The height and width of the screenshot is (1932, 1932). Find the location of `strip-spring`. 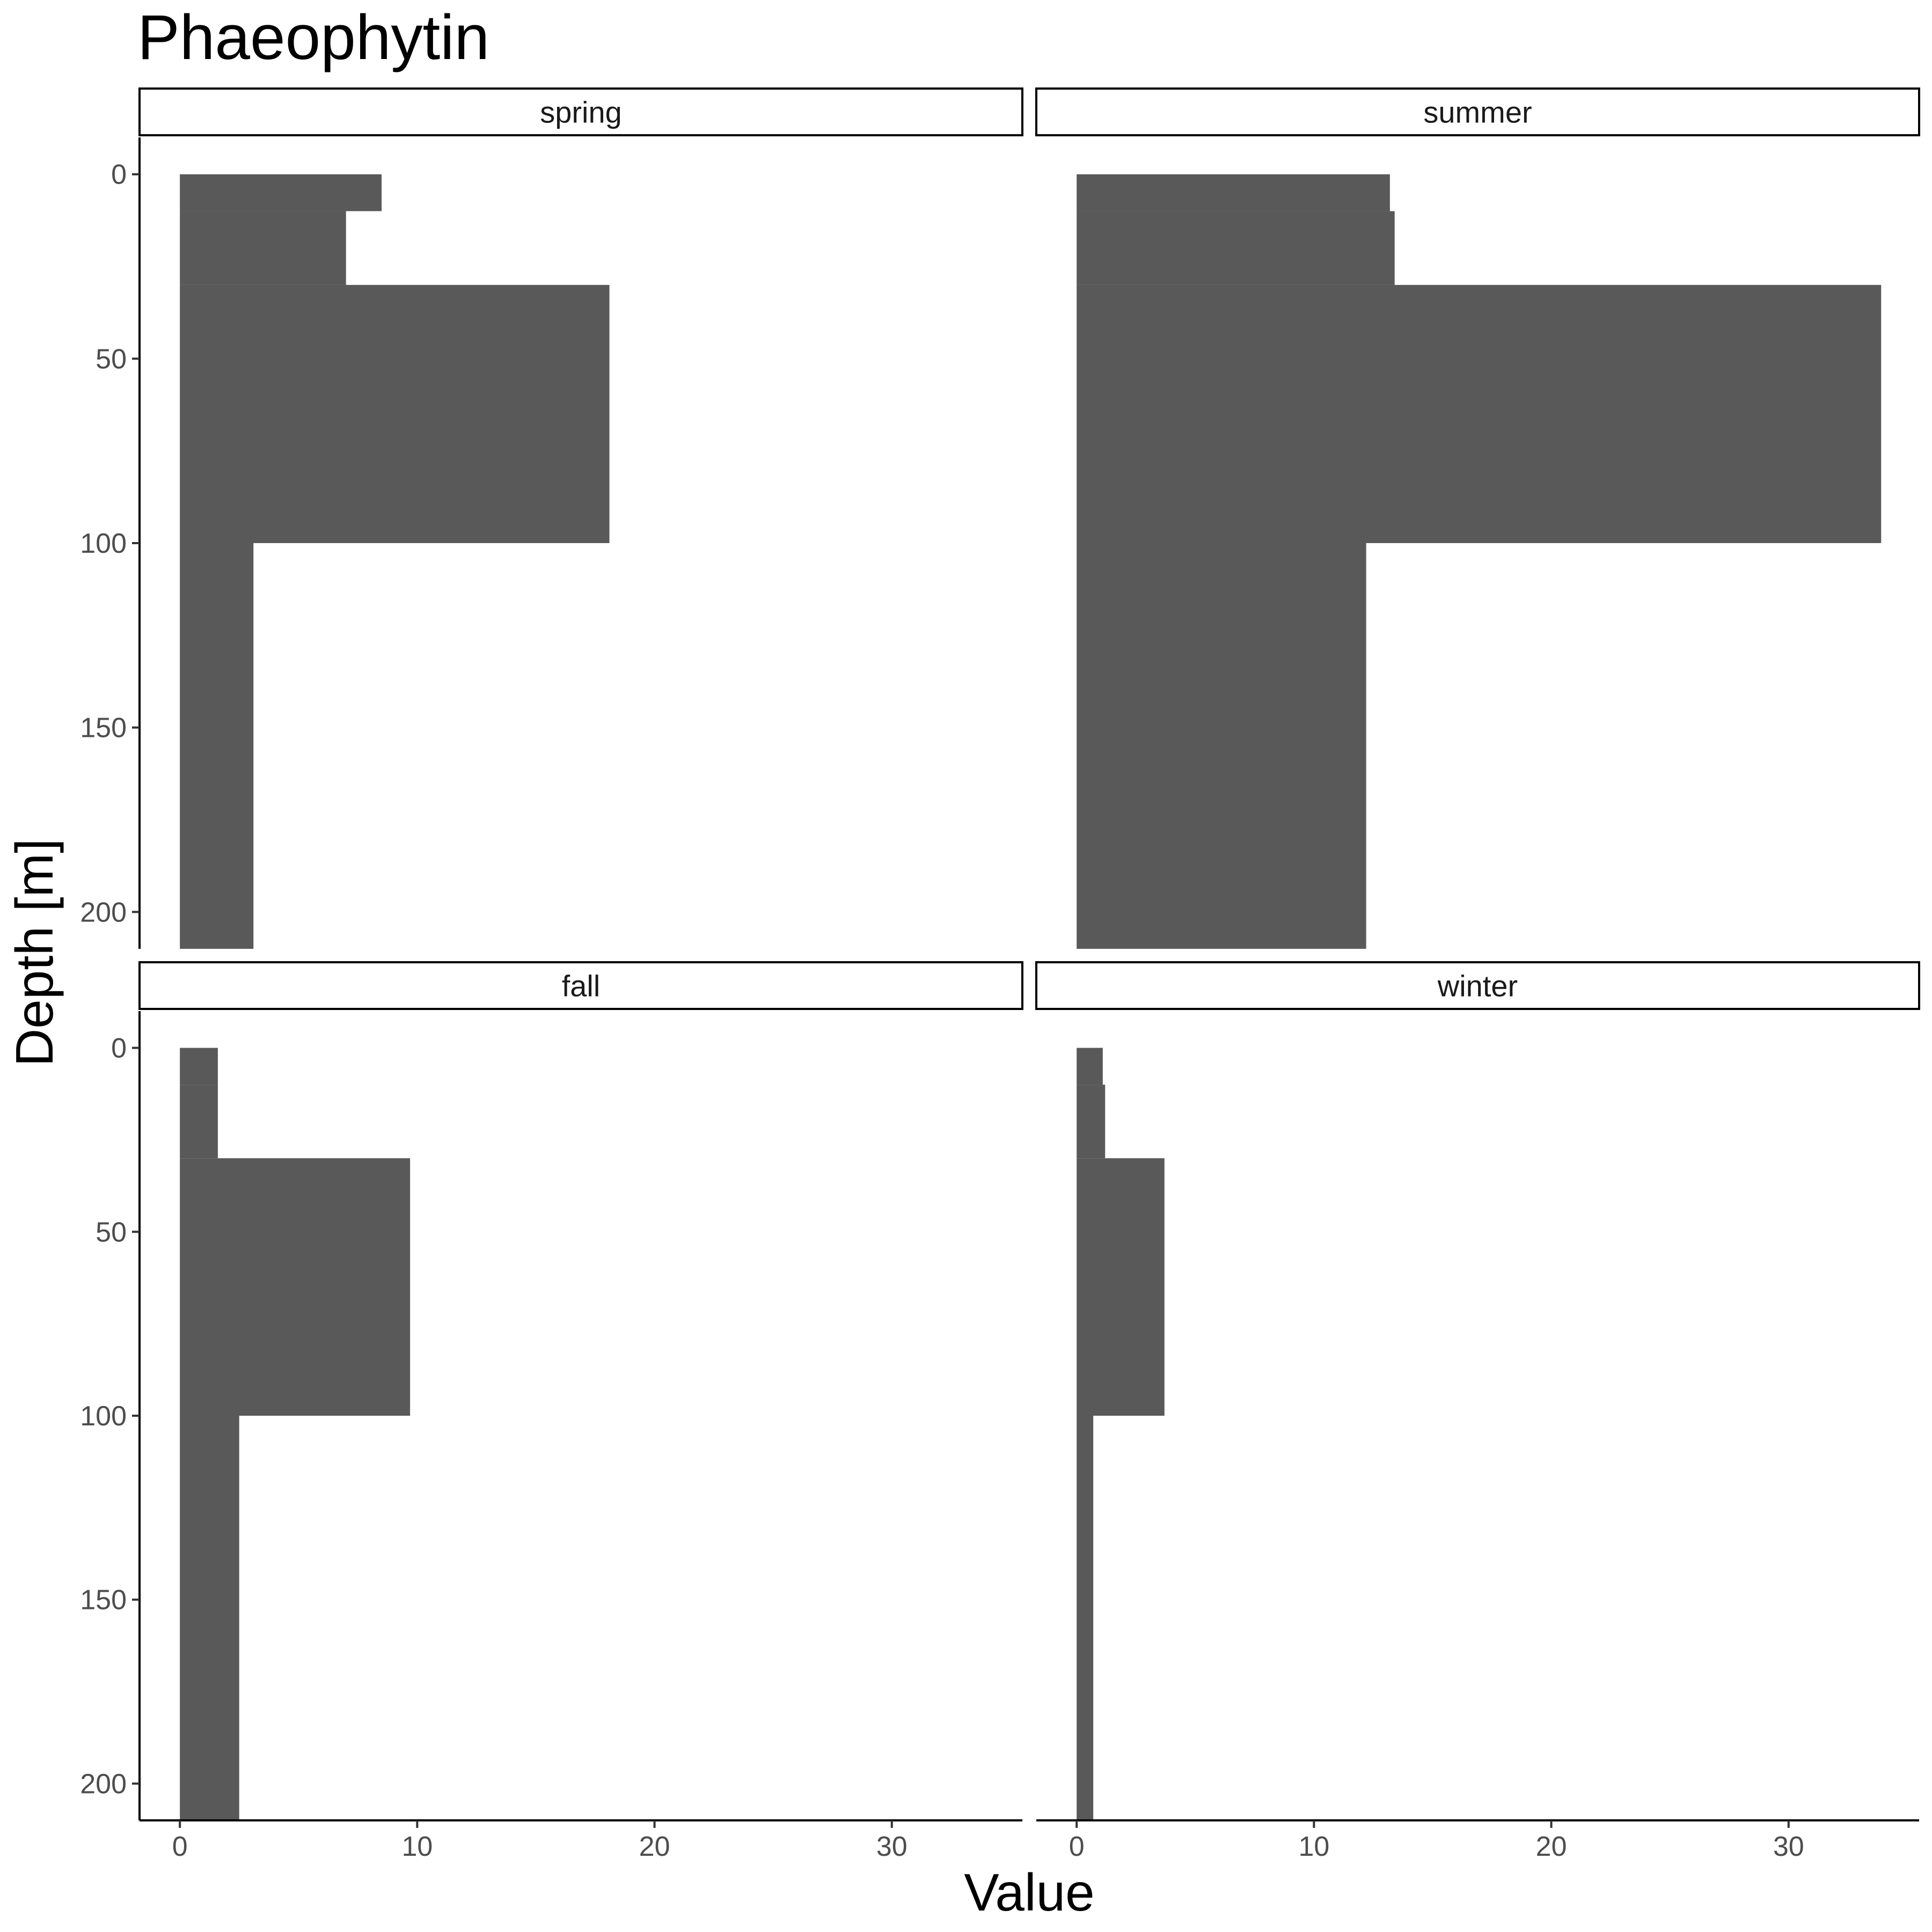

strip-spring is located at coordinates (580, 111).